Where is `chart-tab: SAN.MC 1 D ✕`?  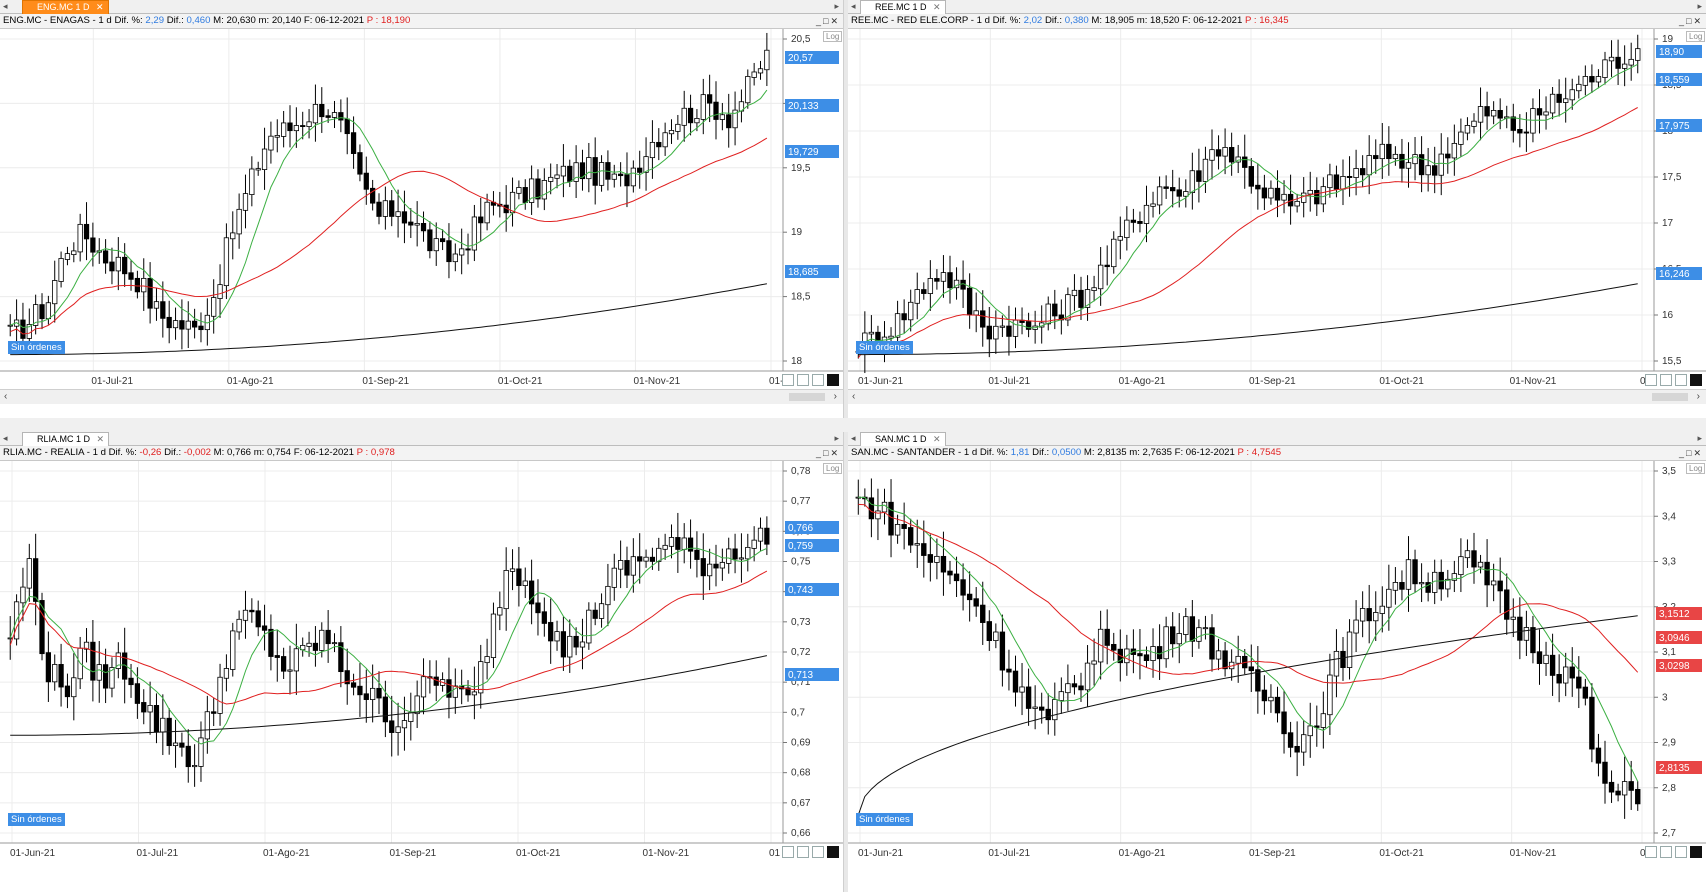
chart-tab: SAN.MC 1 D ✕ is located at coordinates (903, 439).